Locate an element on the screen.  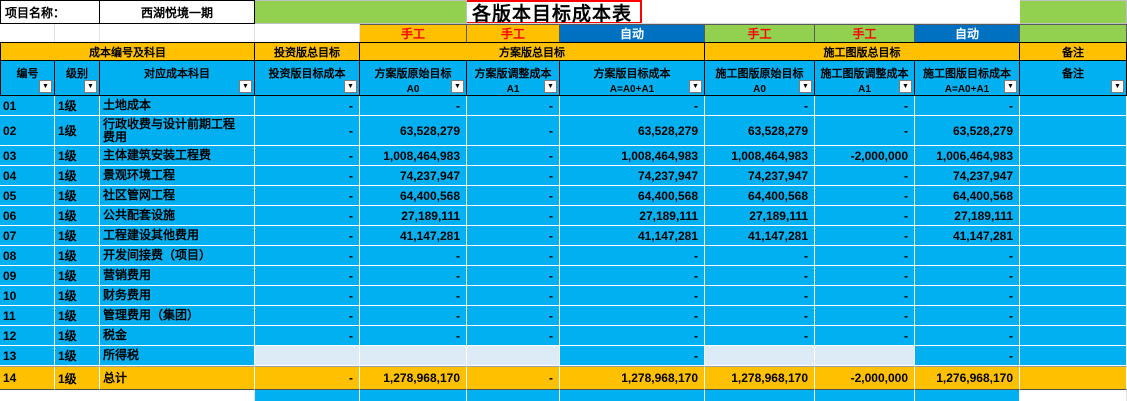
cell-subject: 税金 is located at coordinates (177, 336).